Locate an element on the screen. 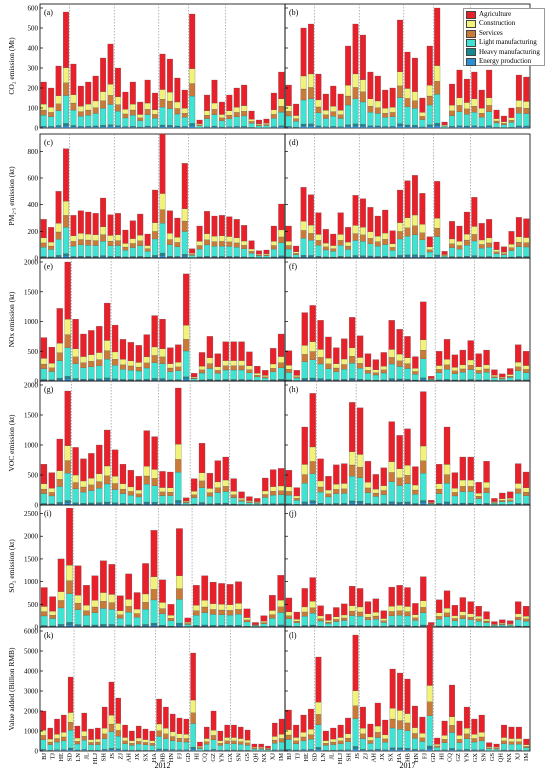 This screenshot has width=550, height=775. year-label: 2017 is located at coordinates (408, 765).